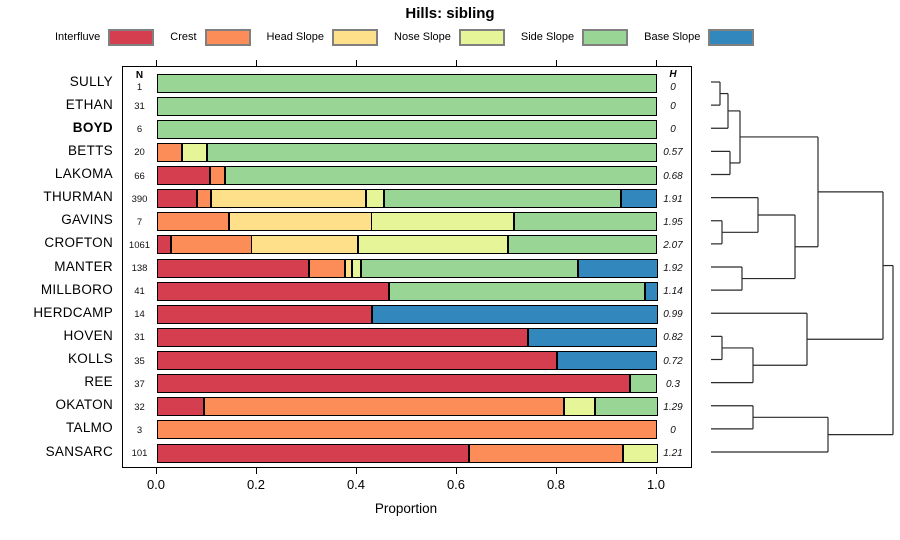  What do you see at coordinates (673, 384) in the screenshot?
I see `h-value: 0.3` at bounding box center [673, 384].